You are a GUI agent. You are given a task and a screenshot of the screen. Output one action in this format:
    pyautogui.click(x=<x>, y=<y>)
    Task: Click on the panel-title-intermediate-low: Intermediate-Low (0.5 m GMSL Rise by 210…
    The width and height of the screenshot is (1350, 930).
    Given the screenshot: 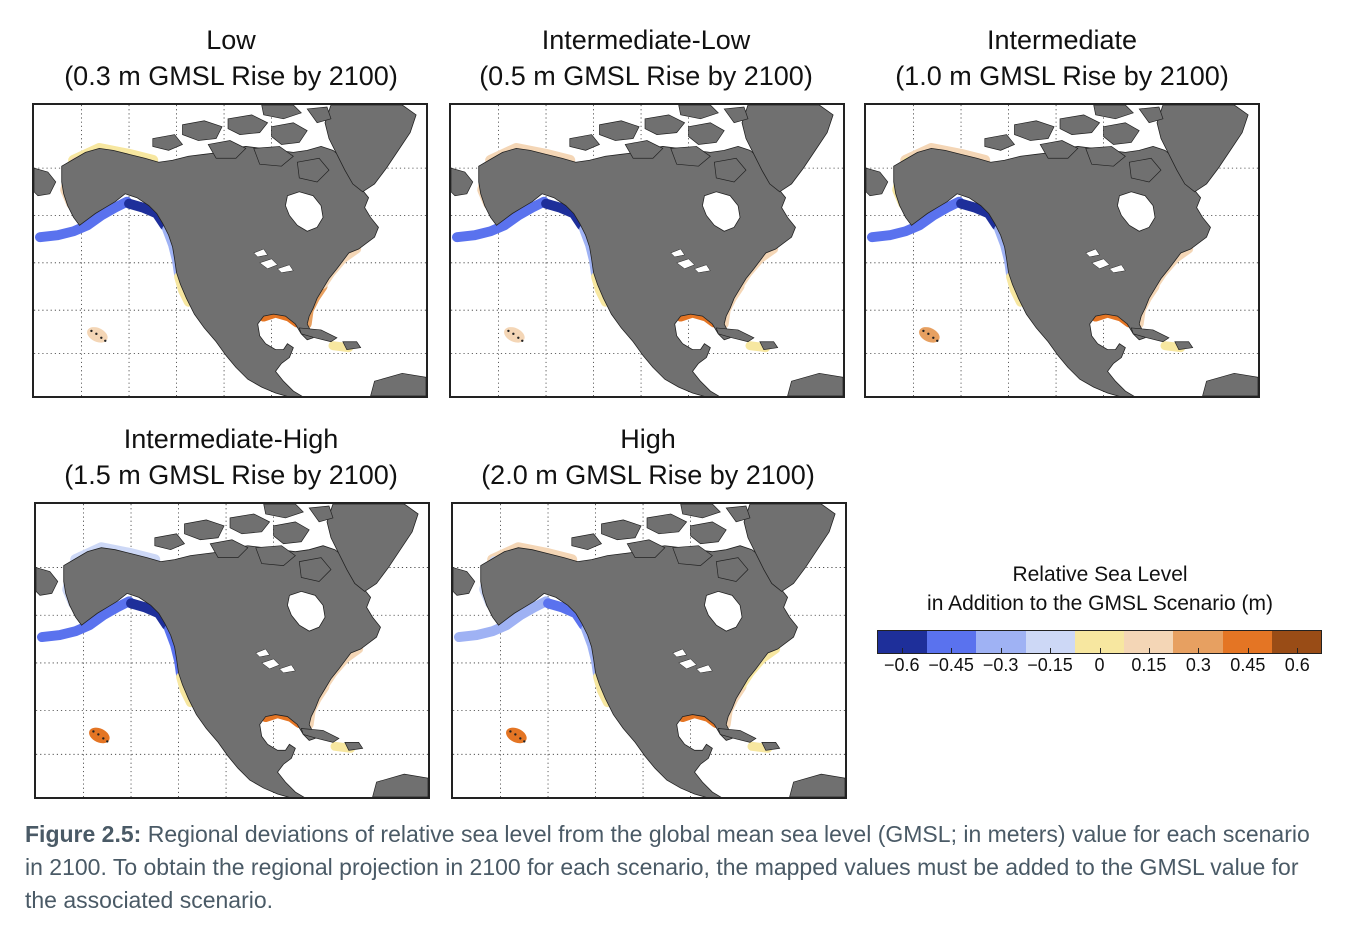 What is the action you would take?
    pyautogui.click(x=646, y=58)
    